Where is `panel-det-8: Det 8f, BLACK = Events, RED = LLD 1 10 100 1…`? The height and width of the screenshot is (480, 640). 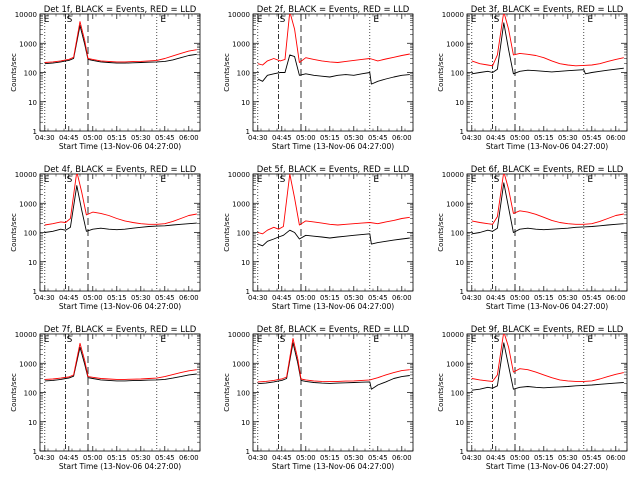
panel-det-8: Det 8f, BLACK = Events, RED = LLD 1 10 100 1… is located at coordinates (318, 398).